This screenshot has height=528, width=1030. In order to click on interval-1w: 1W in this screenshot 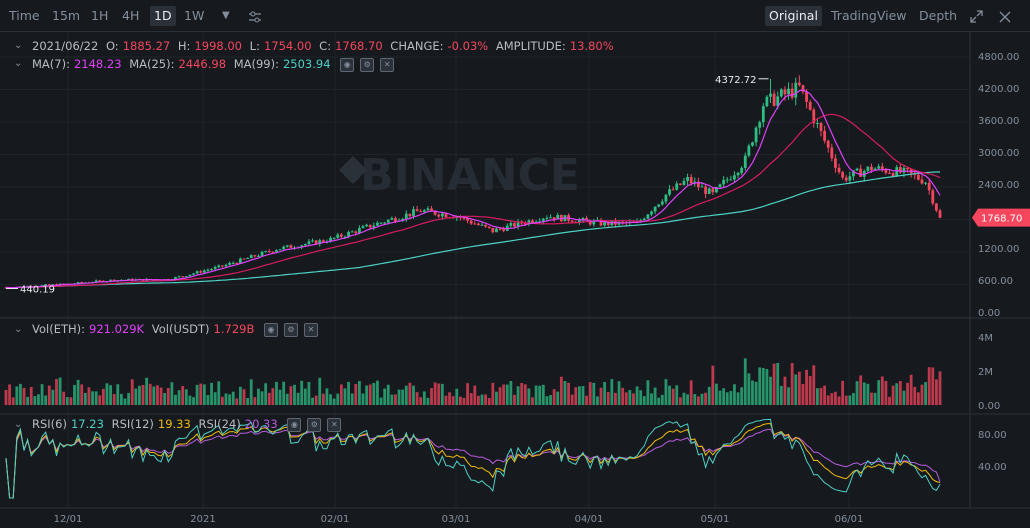, I will do `click(194, 15)`.